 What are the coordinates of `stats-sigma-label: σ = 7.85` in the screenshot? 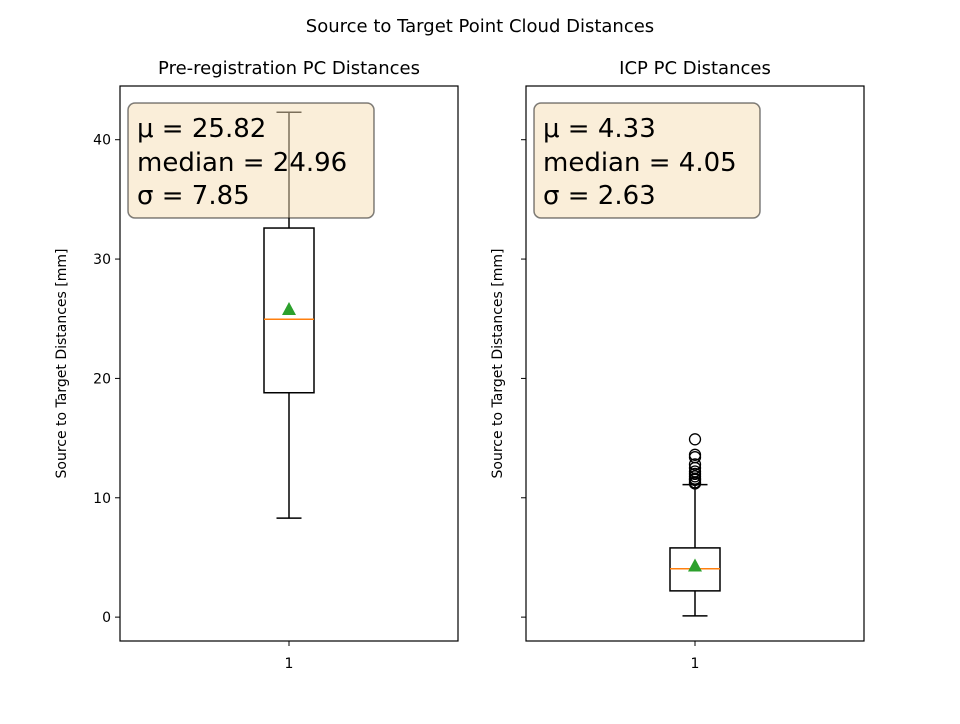 It's located at (193, 196).